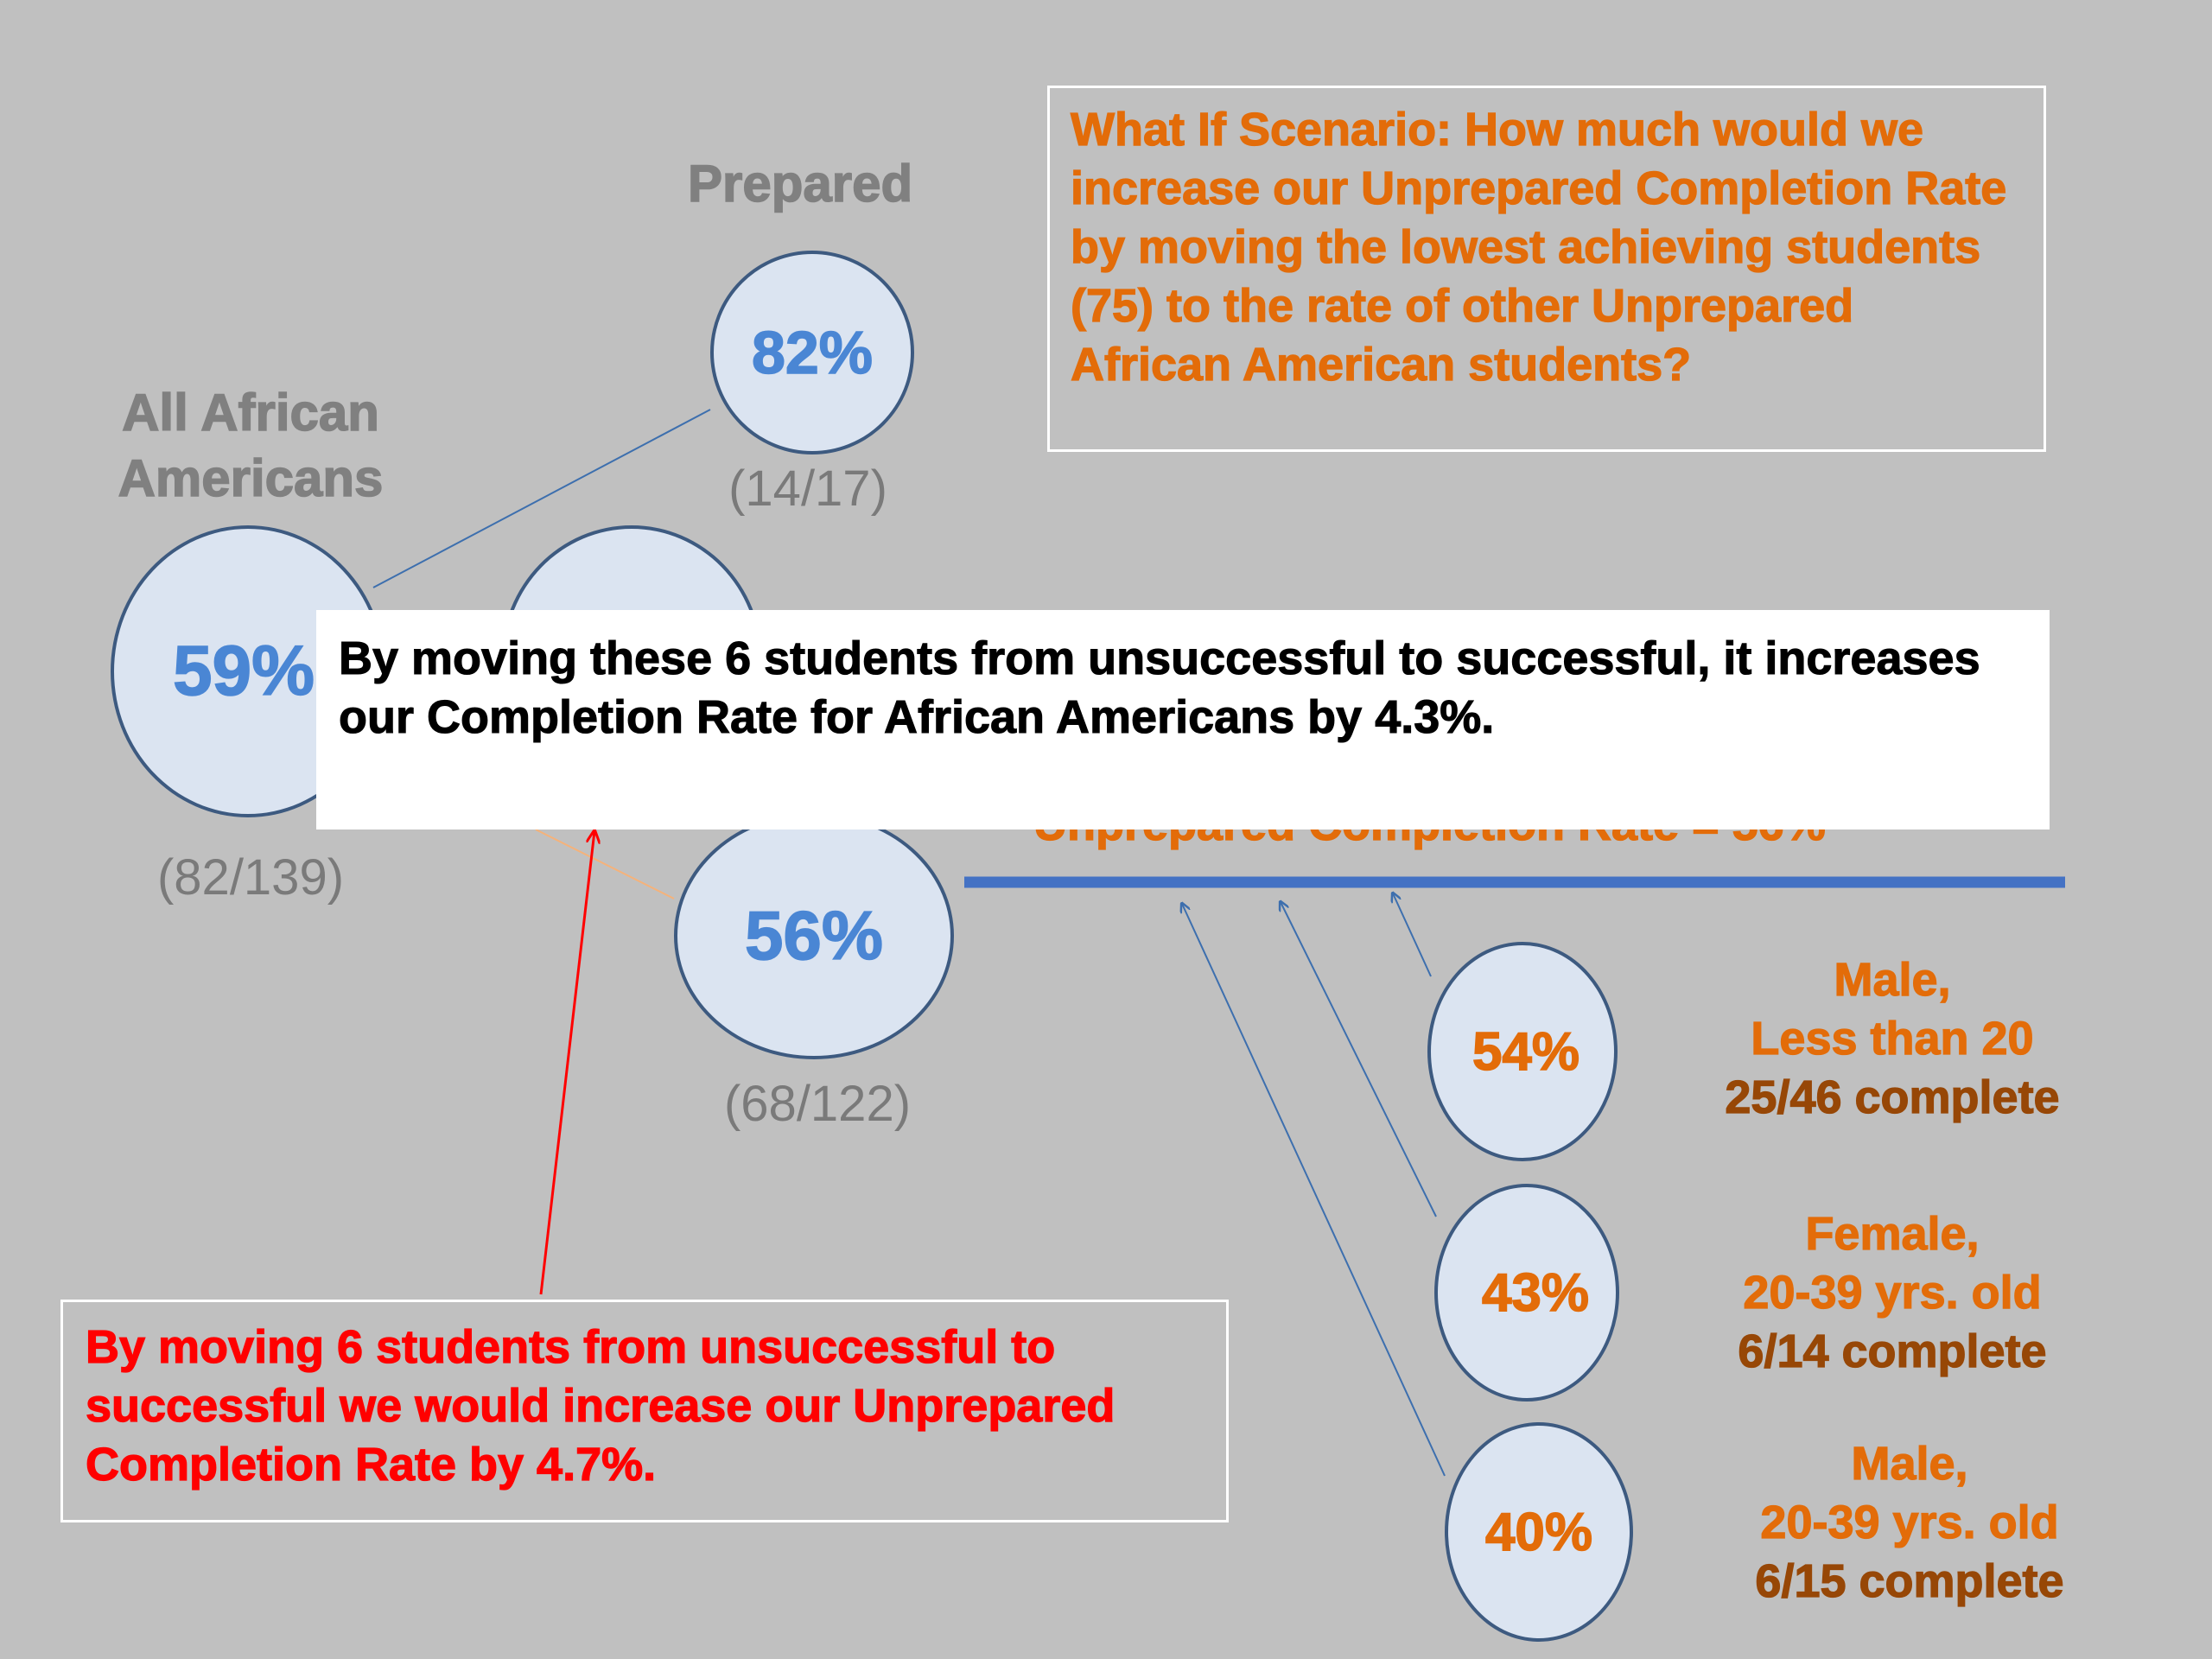 The image size is (2212, 1659). Describe the element at coordinates (1359, 1059) in the screenshot. I see `arrow-43-to-line` at that location.